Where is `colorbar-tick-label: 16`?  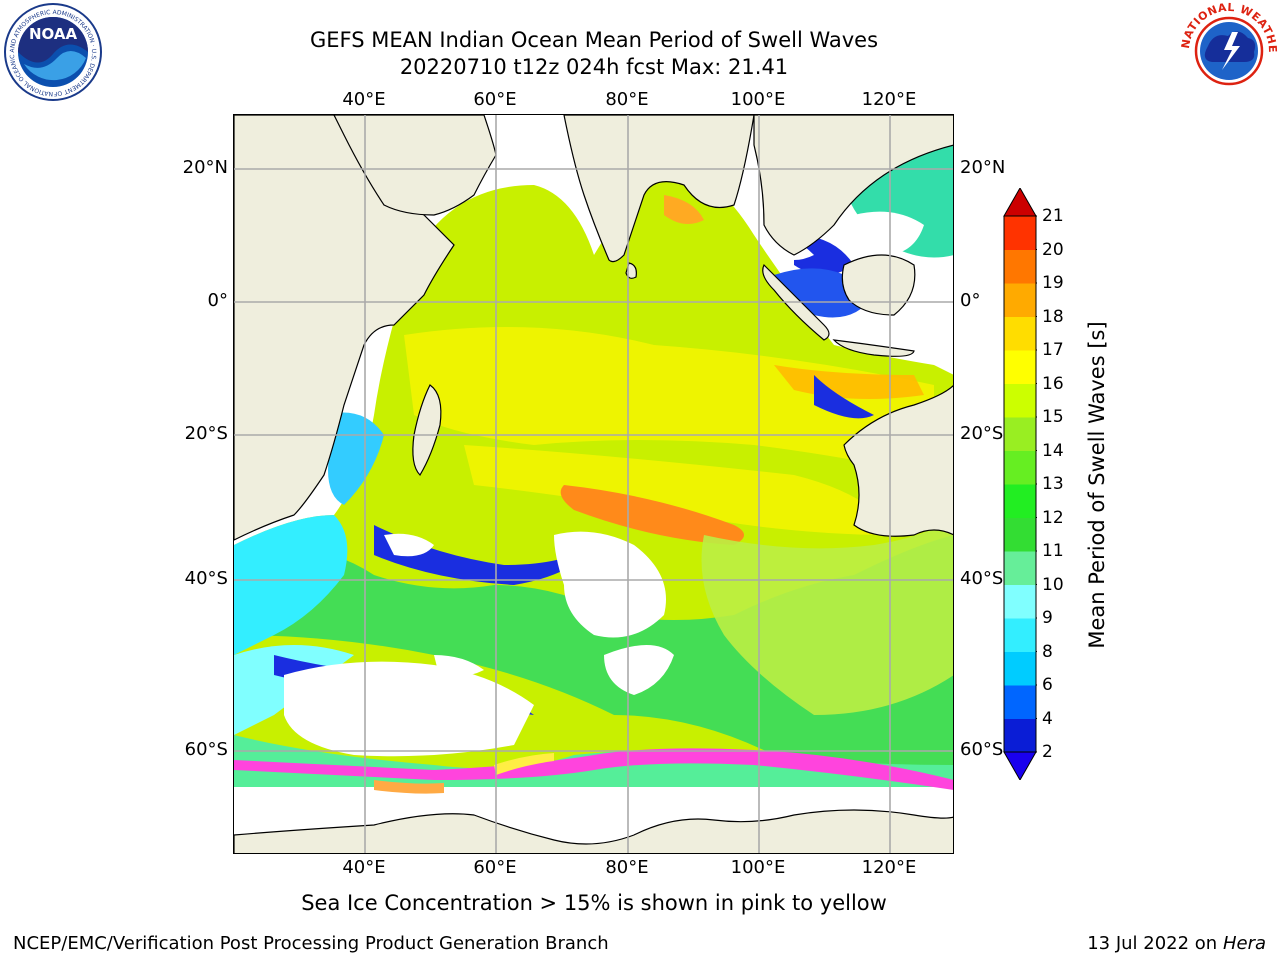
colorbar-tick-label: 16 is located at coordinates (1053, 383).